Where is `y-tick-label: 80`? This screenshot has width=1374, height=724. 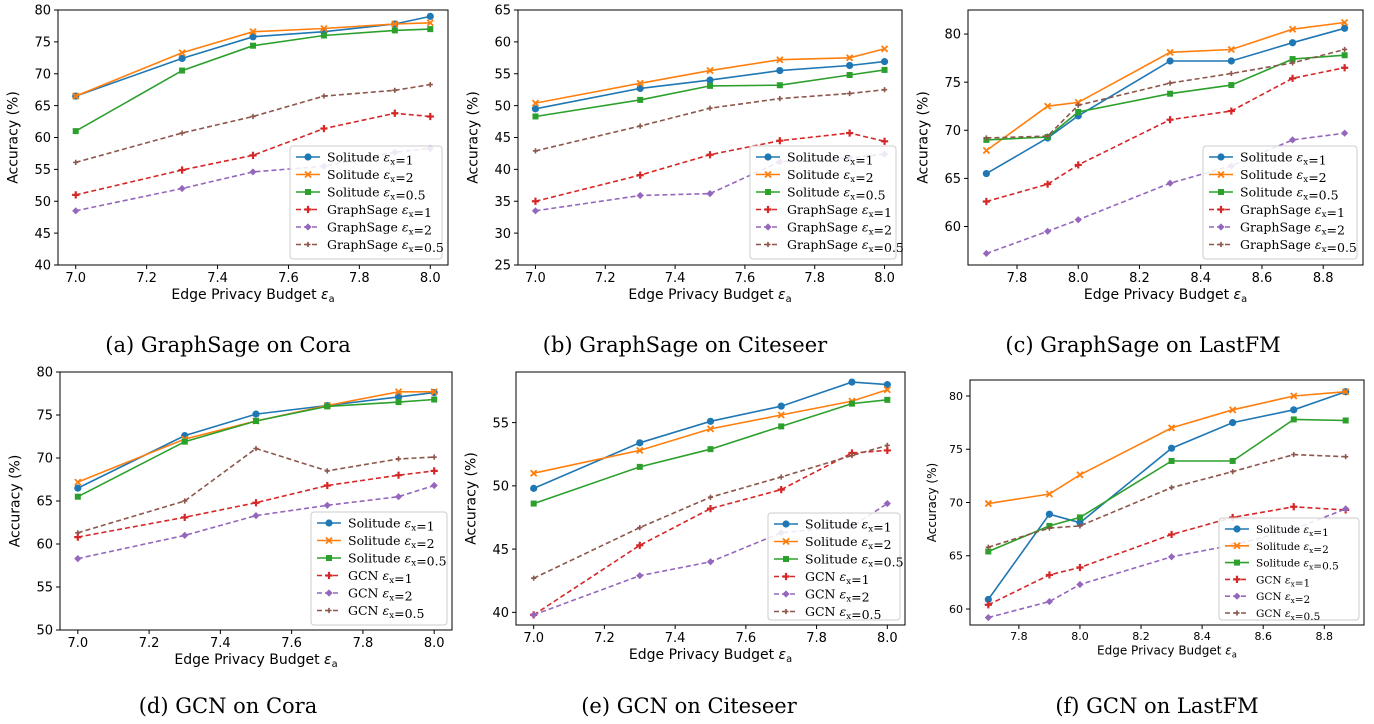 y-tick-label: 80 is located at coordinates (952, 35).